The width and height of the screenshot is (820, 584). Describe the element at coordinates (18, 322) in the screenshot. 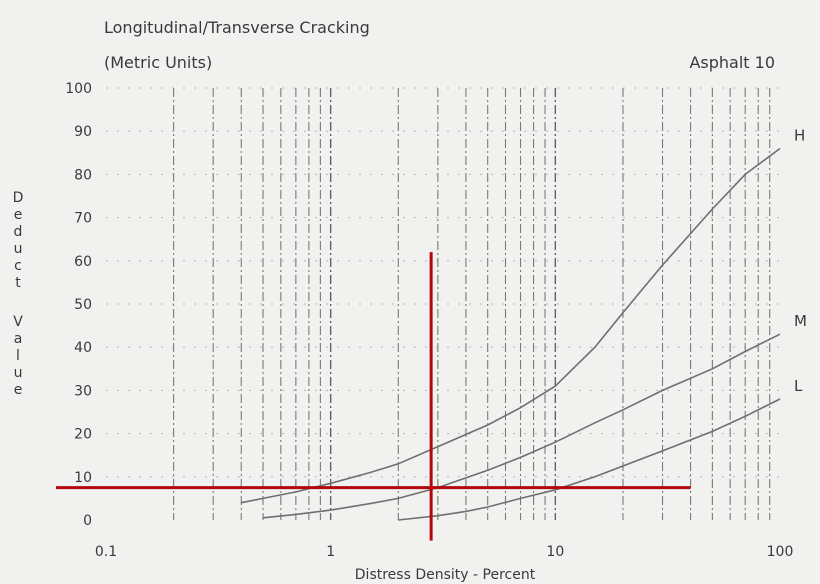

I see `y-axis-label-letter: V` at that location.